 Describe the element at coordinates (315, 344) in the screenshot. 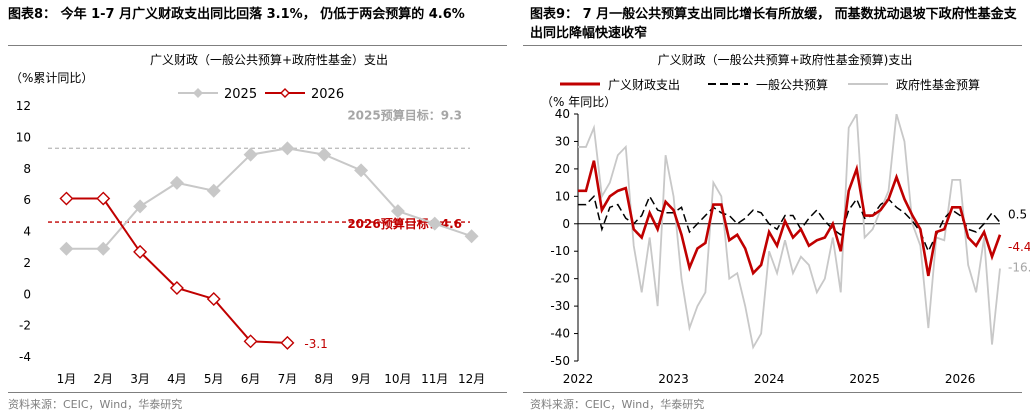

I see `annotation-last-2026: -3.1` at that location.